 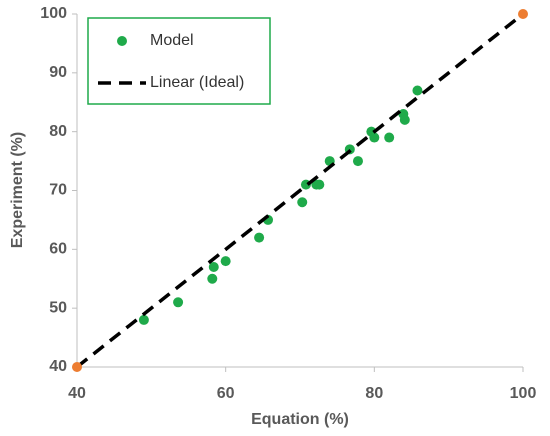 I want to click on y-tick-label: 80, so click(x=58, y=131).